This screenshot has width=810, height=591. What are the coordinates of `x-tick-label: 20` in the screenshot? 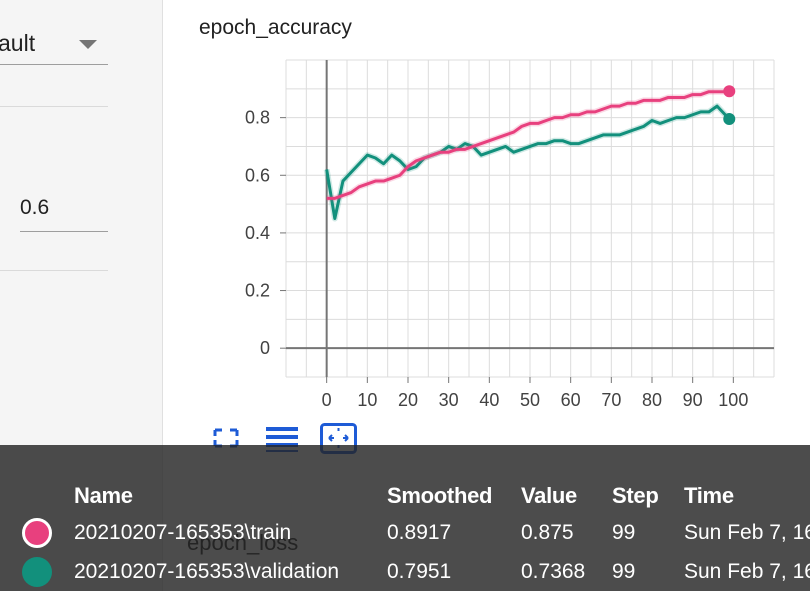 It's located at (408, 400).